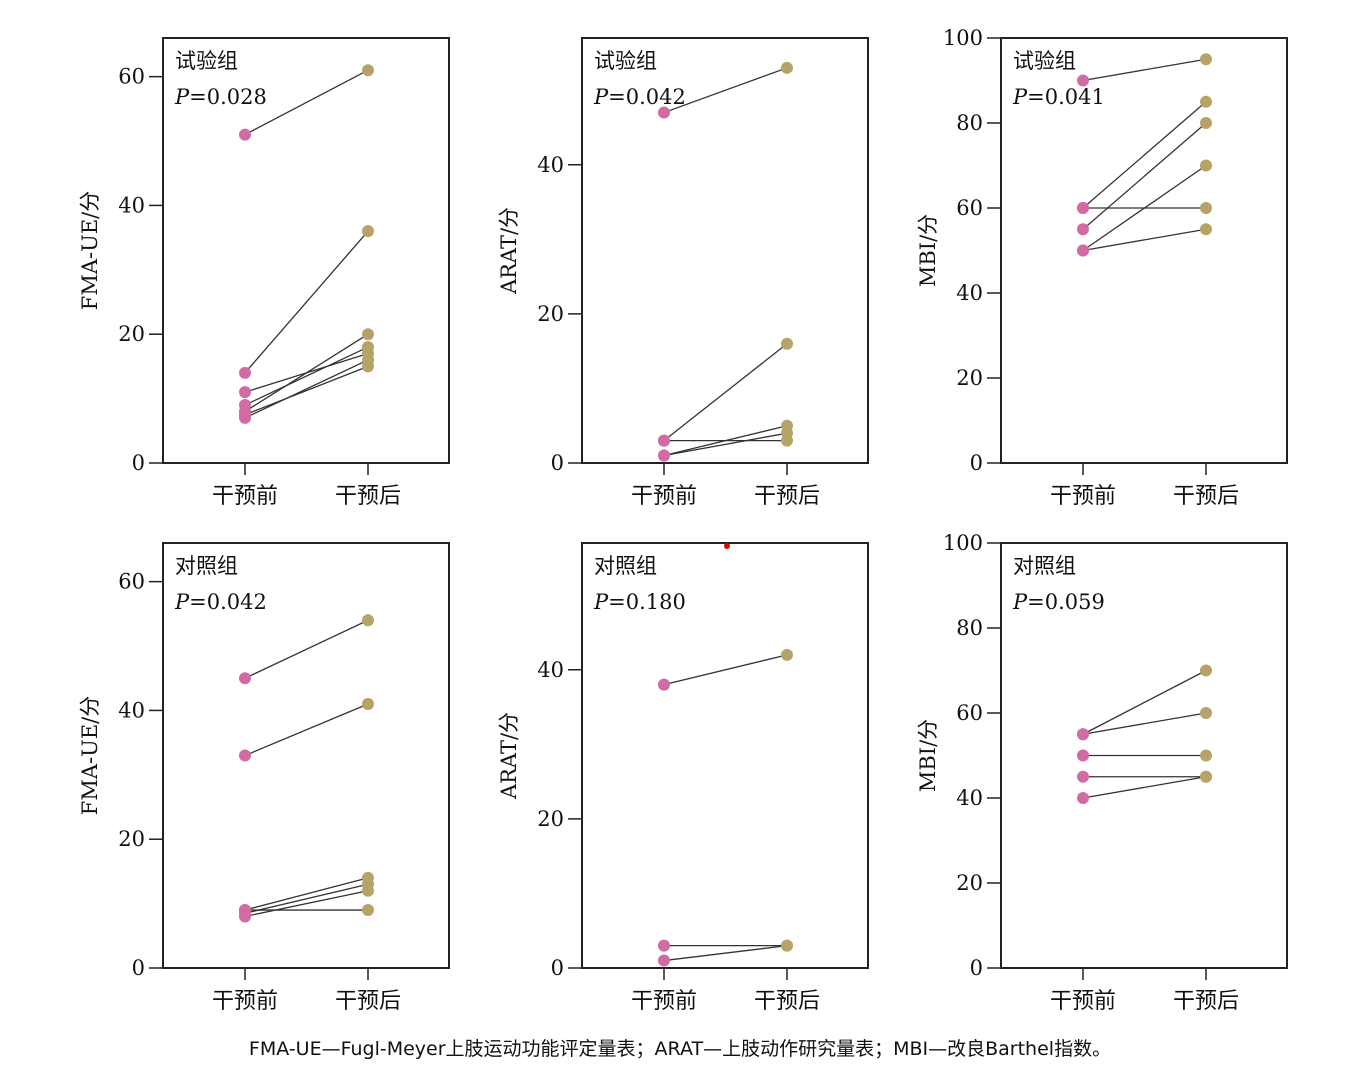  Describe the element at coordinates (220, 97) in the screenshot. I see `p-value-label: P=0.028` at that location.